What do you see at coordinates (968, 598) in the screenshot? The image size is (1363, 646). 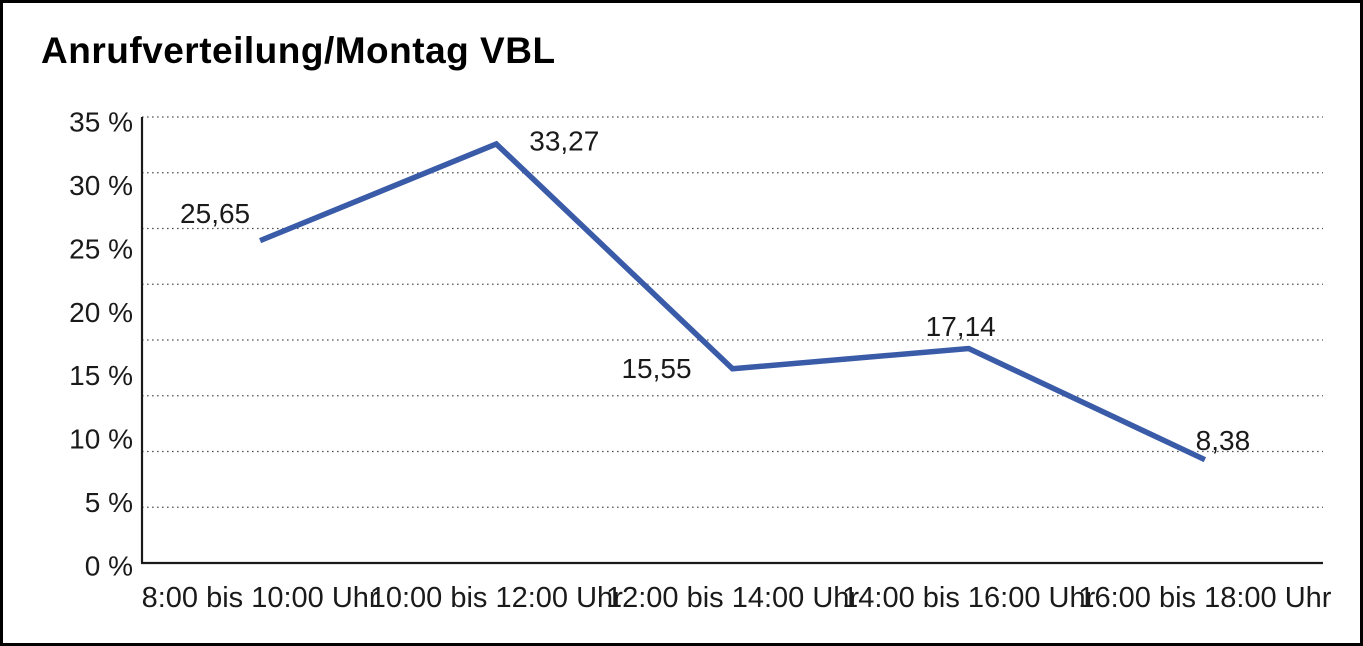 I see `x-tick-label: 14:00 bis 16:00 Uhr` at bounding box center [968, 598].